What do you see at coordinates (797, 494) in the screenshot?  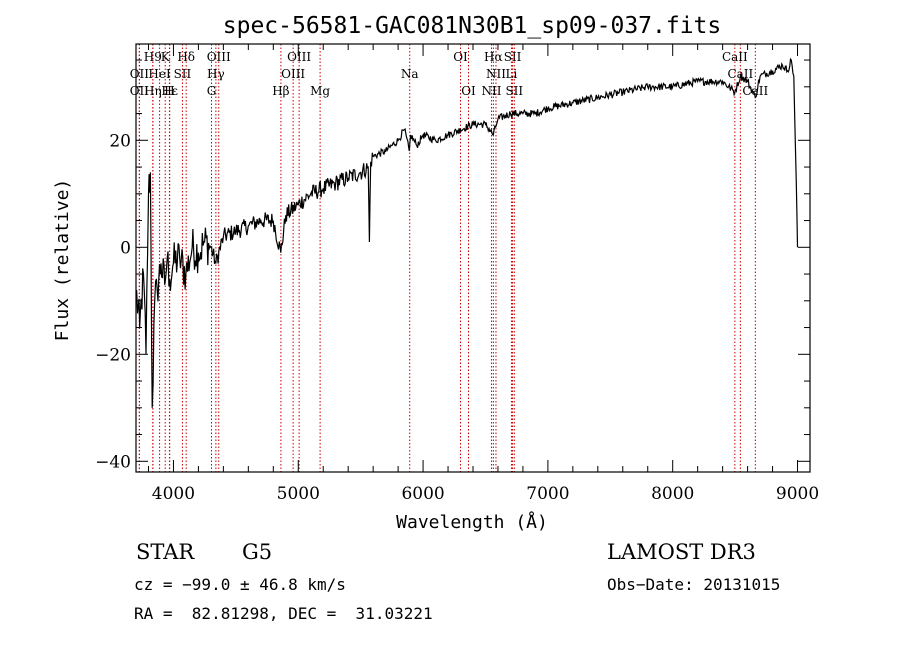 I see `x-tick-label: 9000` at bounding box center [797, 494].